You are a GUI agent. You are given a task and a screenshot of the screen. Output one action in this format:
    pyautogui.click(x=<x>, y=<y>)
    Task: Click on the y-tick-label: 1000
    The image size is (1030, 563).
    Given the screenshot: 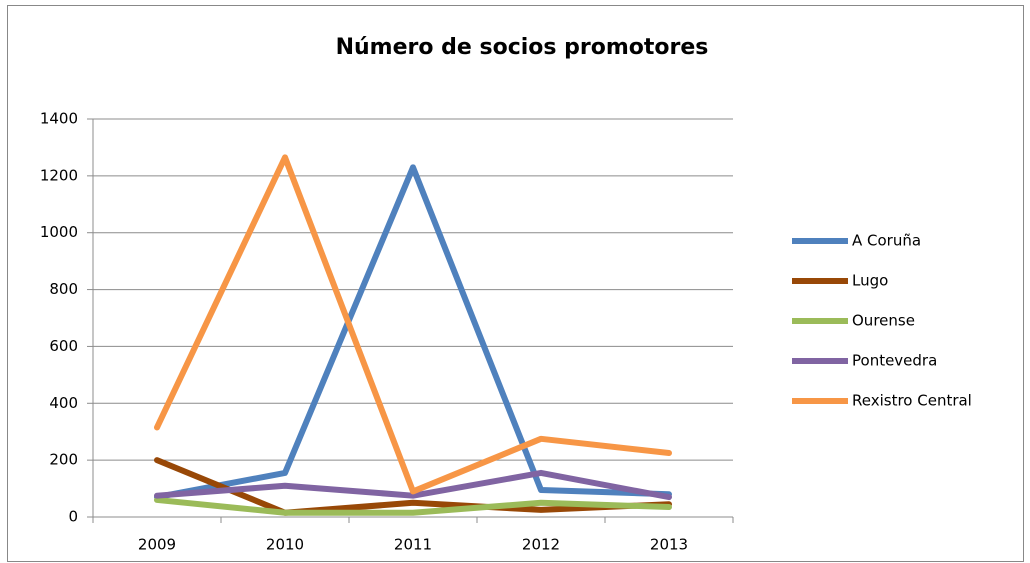 What is the action you would take?
    pyautogui.click(x=59, y=232)
    